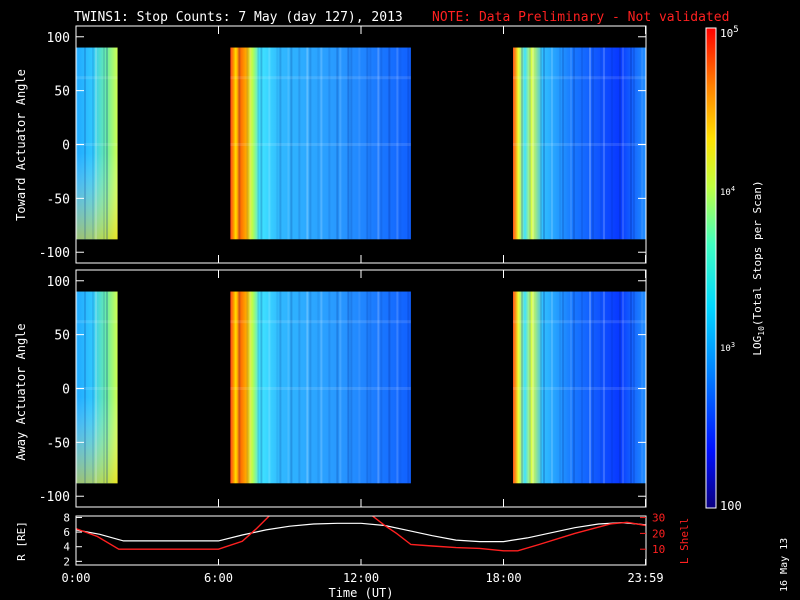  I want to click on y-tick-label: 4, so click(66, 547).